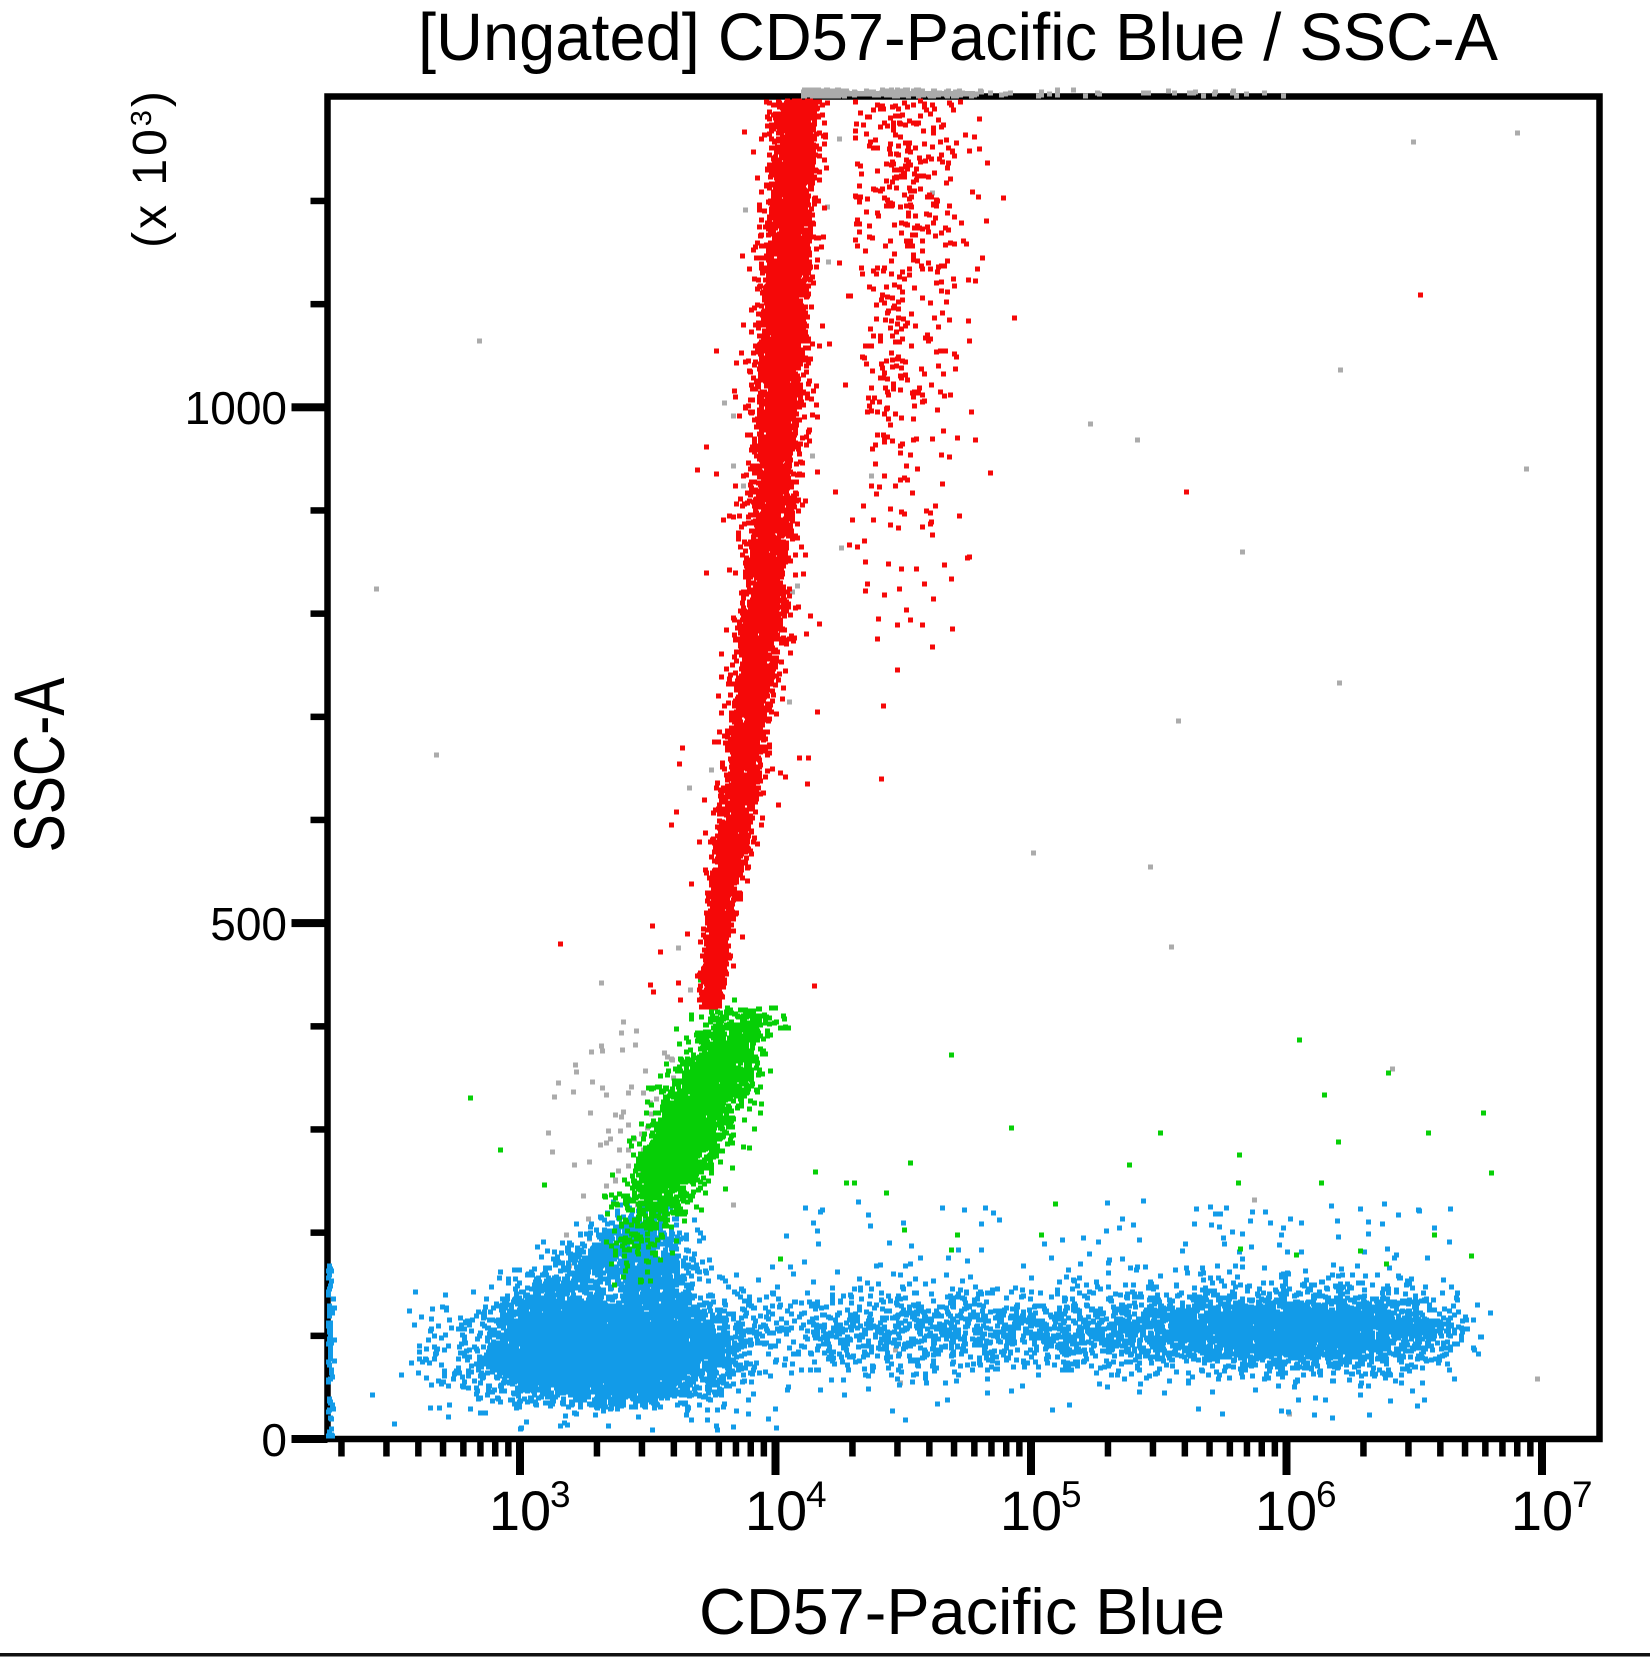 This screenshot has height=1657, width=1650. What do you see at coordinates (962, 1611) in the screenshot?
I see `svg-text: CD57-Pacific Blue` at bounding box center [962, 1611].